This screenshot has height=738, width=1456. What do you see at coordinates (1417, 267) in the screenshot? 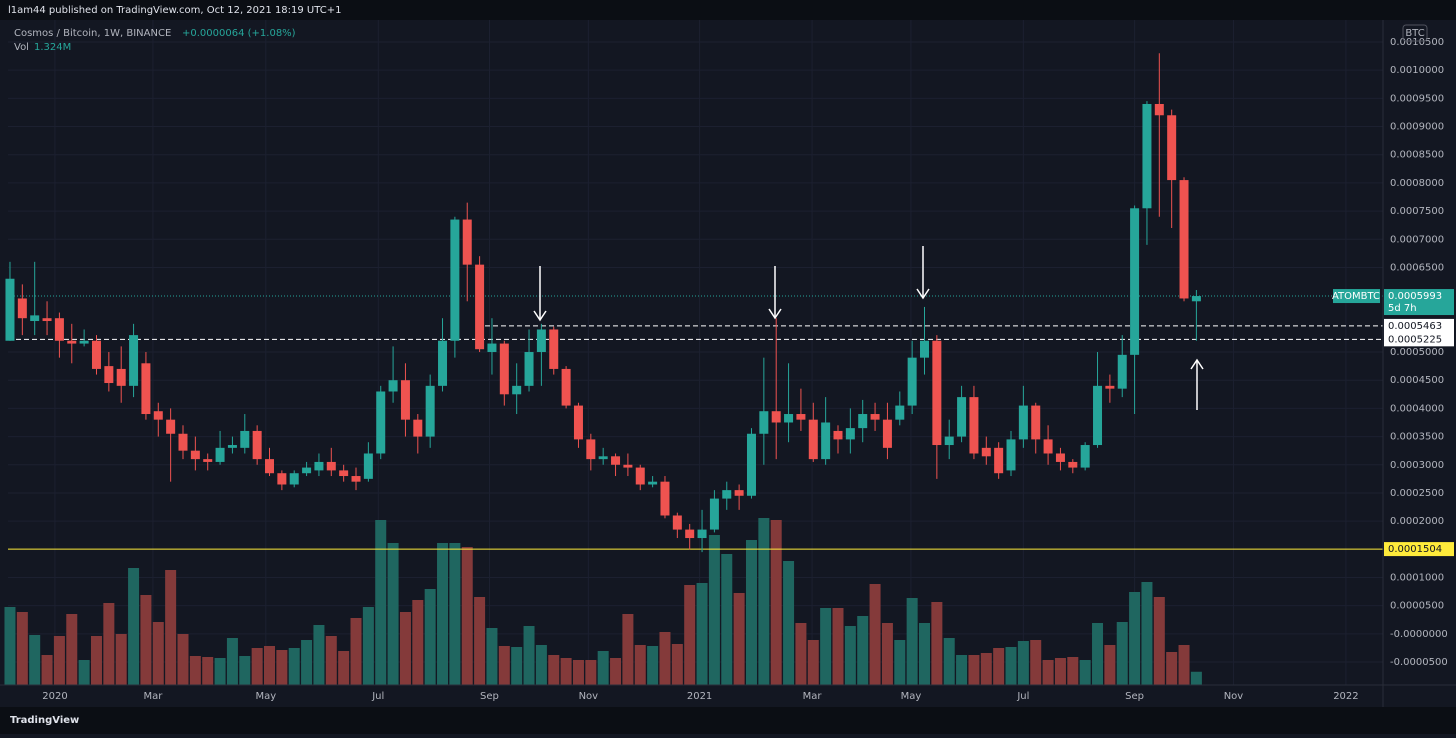
I see `y-tick-label: 0.0006500` at bounding box center [1417, 267].